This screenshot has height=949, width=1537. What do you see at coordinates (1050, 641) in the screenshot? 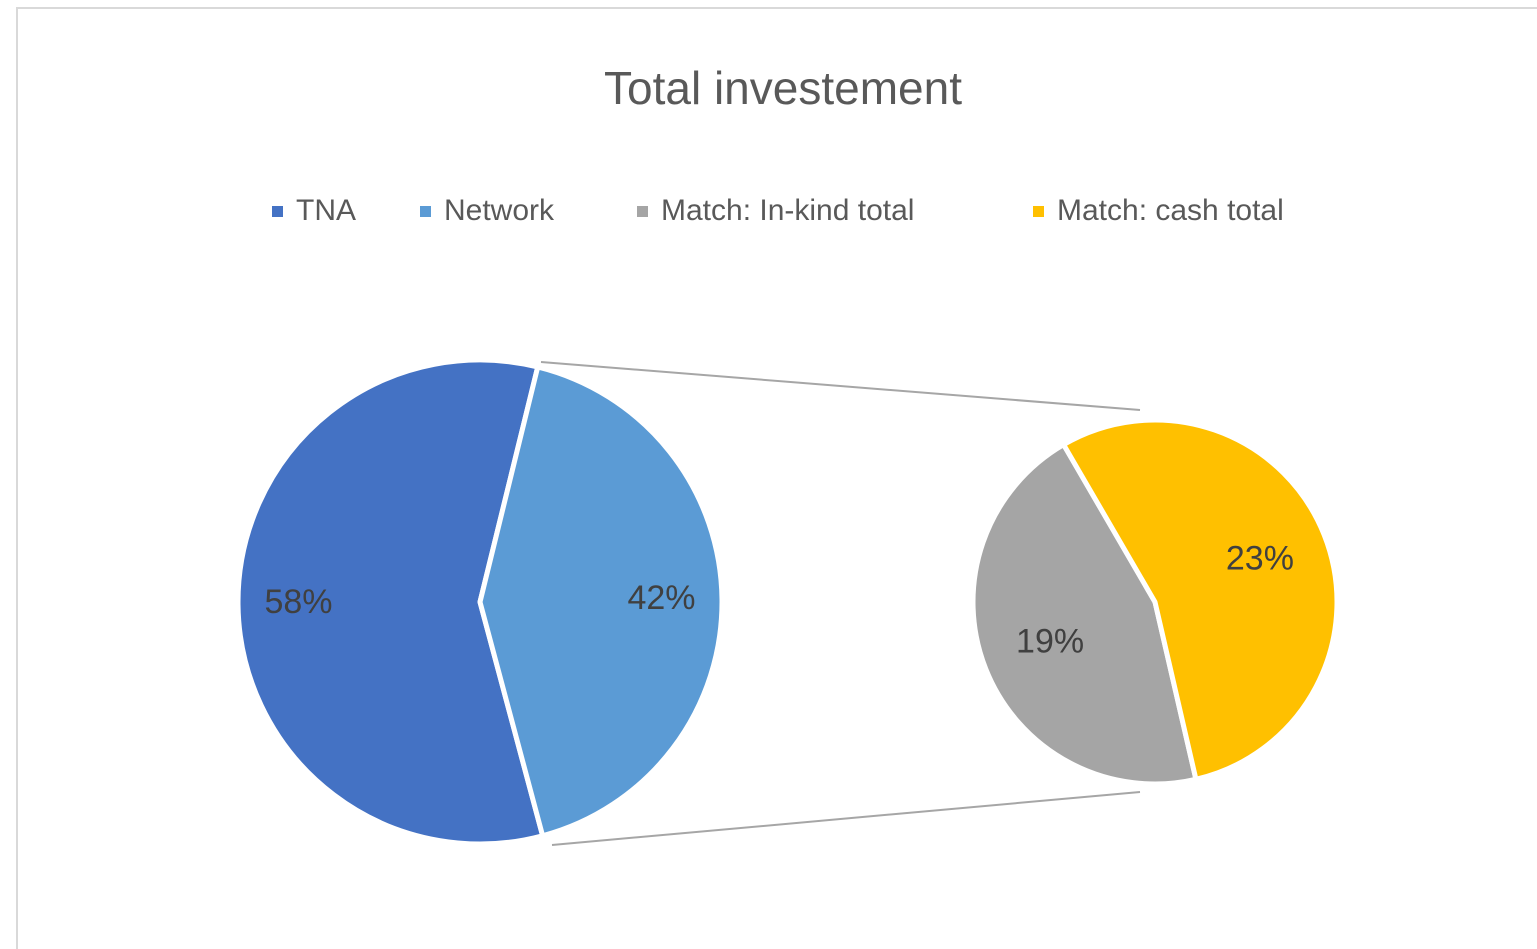
I see `data-label: 19%` at bounding box center [1050, 641].